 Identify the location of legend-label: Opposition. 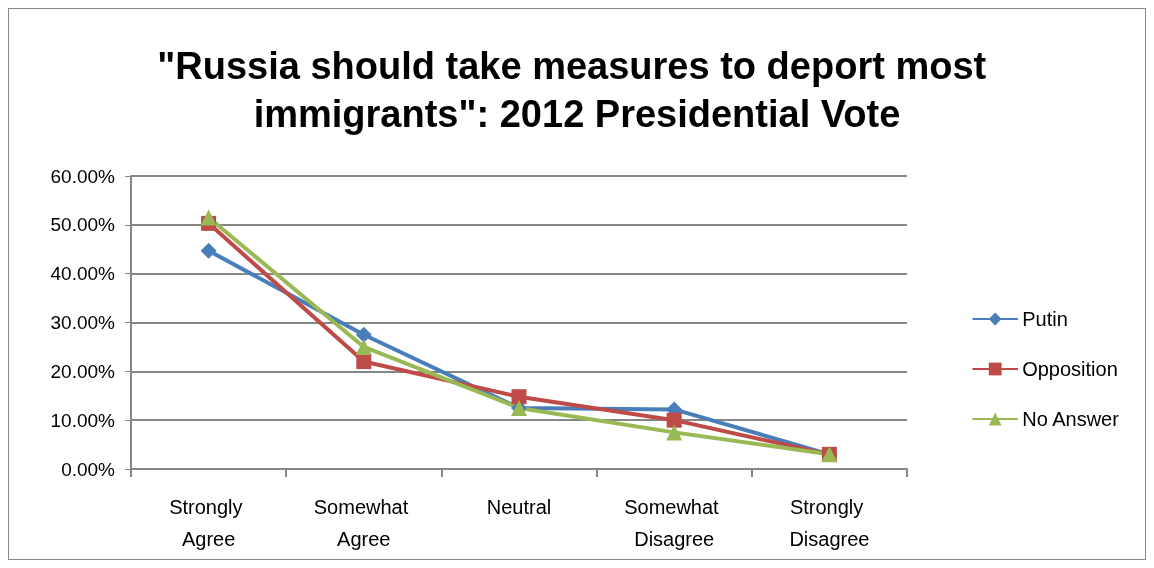
(1070, 369).